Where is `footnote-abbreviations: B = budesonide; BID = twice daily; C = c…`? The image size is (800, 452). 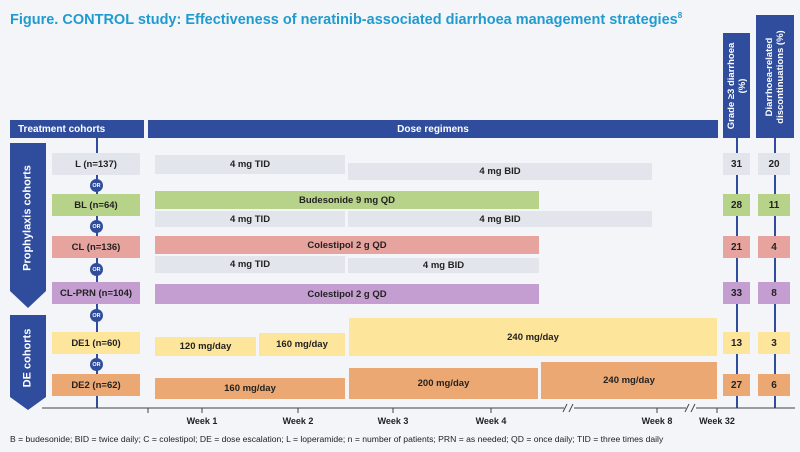
footnote-abbreviations: B = budesonide; BID = twice daily; C = c… is located at coordinates (337, 439).